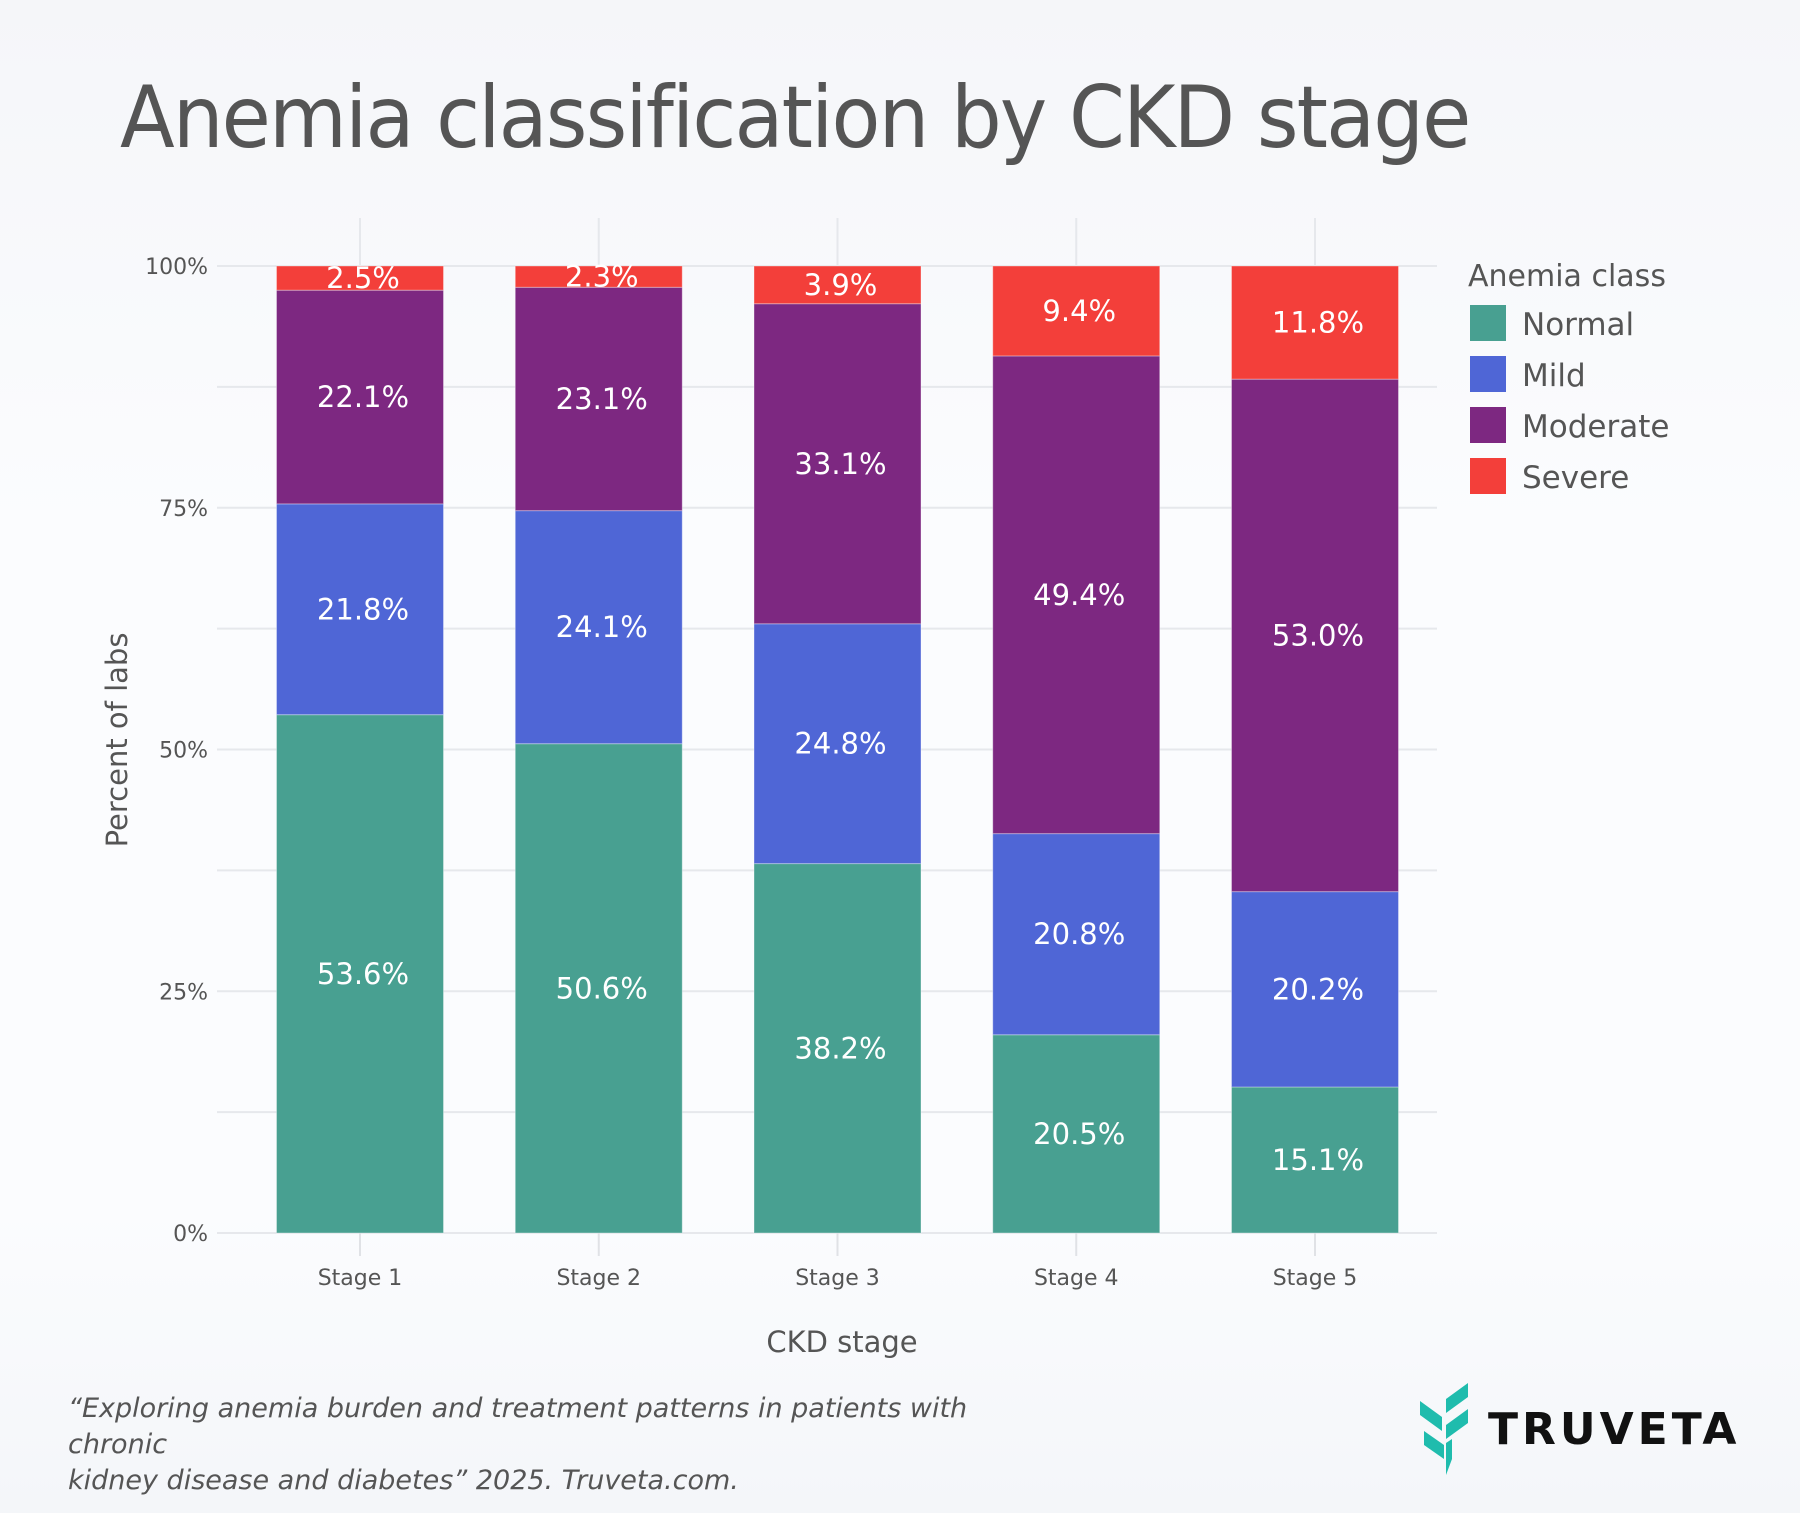  What do you see at coordinates (1318, 635) in the screenshot?
I see `data-label-moderate-5: 53.0%` at bounding box center [1318, 635].